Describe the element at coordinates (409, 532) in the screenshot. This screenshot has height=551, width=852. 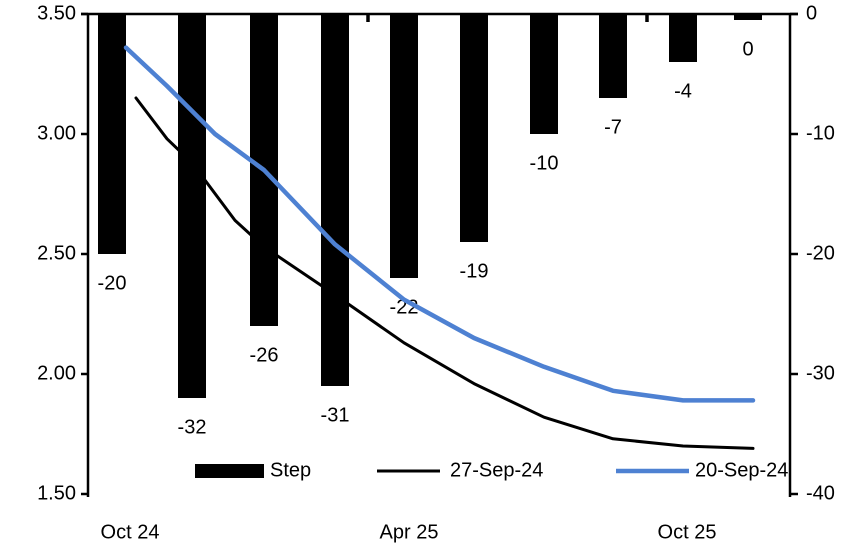
I see `x-axis-label: Apr 25` at that location.